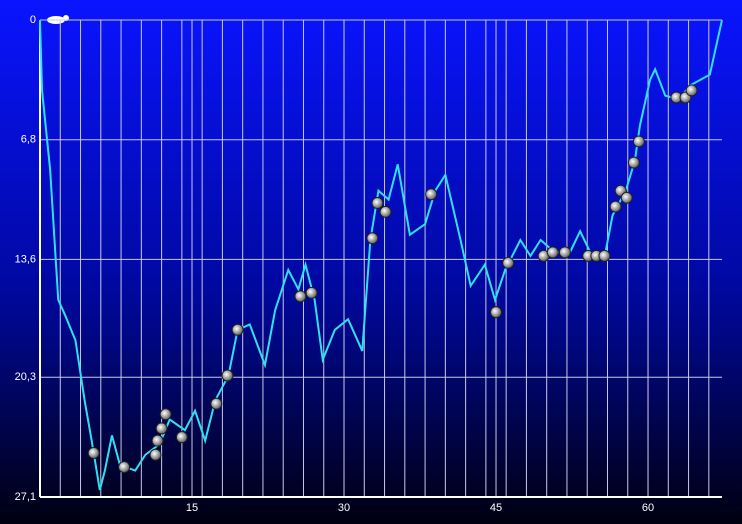 The height and width of the screenshot is (524, 742). I want to click on y-tick-label: 0, so click(33, 20).